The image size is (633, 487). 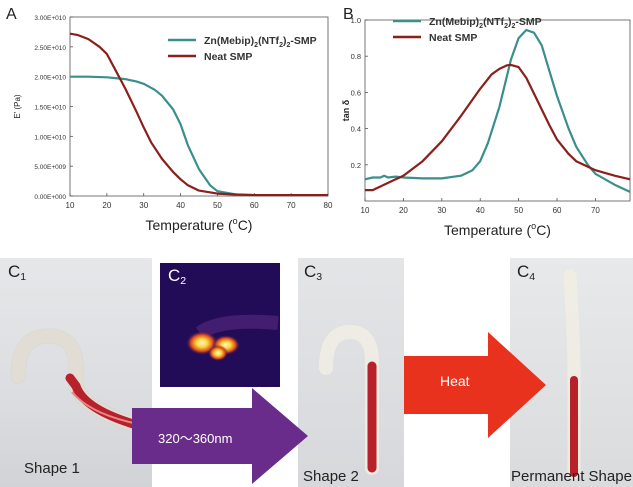 What do you see at coordinates (79, 381) in the screenshot?
I see `tube-shape-1-image` at bounding box center [79, 381].